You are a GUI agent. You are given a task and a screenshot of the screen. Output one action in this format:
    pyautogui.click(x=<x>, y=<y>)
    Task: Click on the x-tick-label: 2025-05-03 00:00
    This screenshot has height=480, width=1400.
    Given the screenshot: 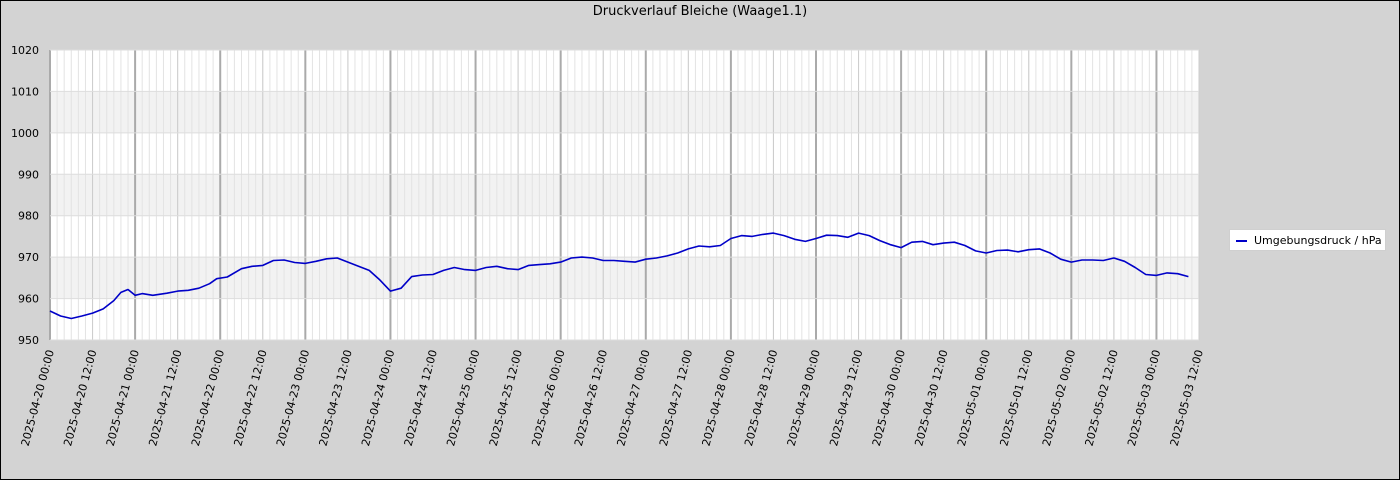 What is the action you would take?
    pyautogui.click(x=1144, y=397)
    